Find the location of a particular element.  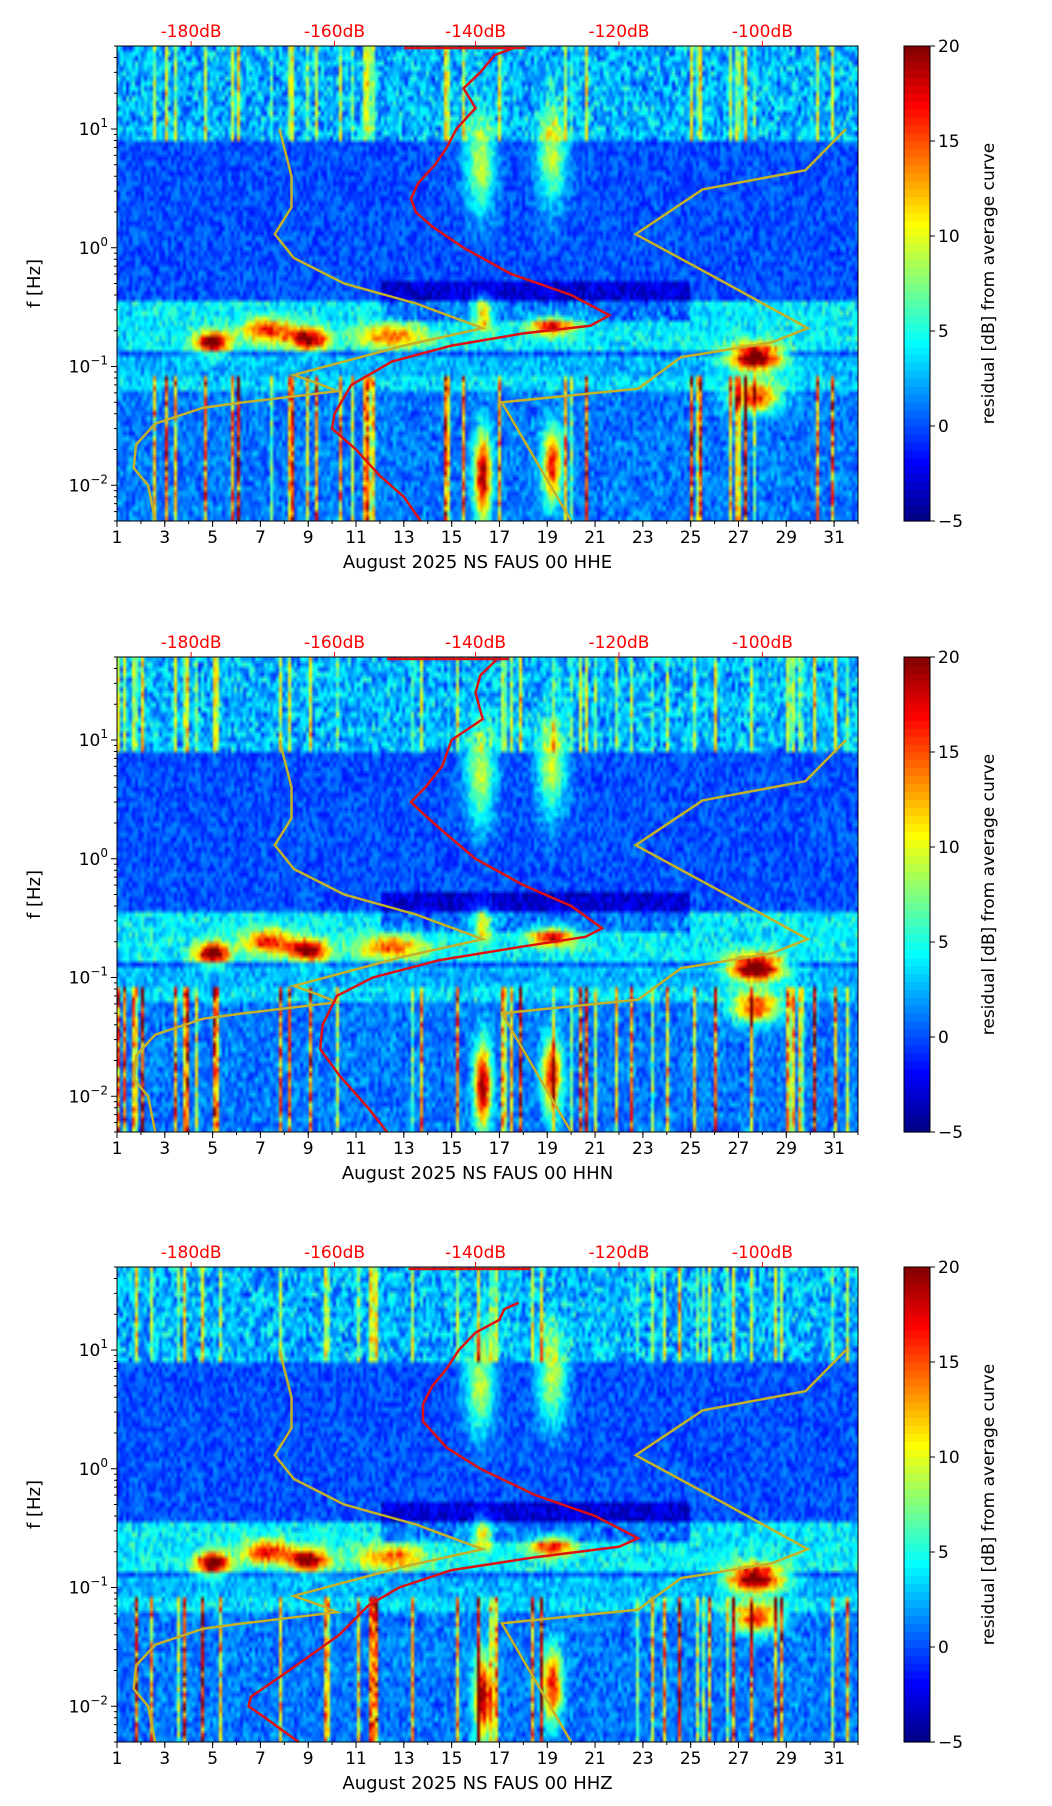

y-tick-exponent: −2 is located at coordinates (99, 1700).